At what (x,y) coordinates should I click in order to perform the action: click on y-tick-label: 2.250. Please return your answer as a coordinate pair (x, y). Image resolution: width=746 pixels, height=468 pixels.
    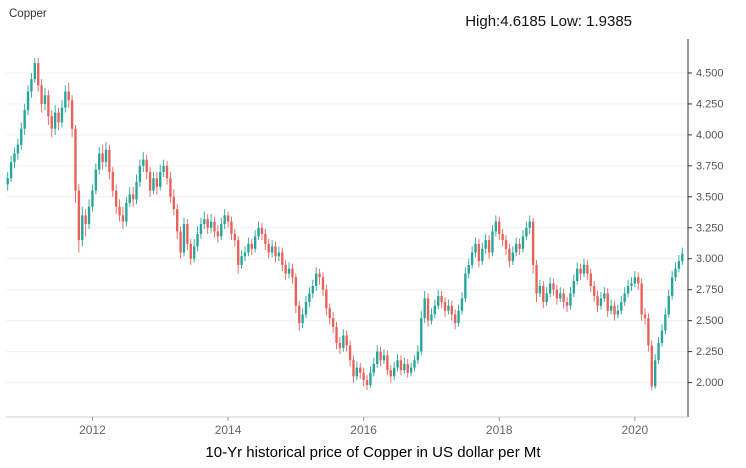
    Looking at the image, I should click on (710, 352).